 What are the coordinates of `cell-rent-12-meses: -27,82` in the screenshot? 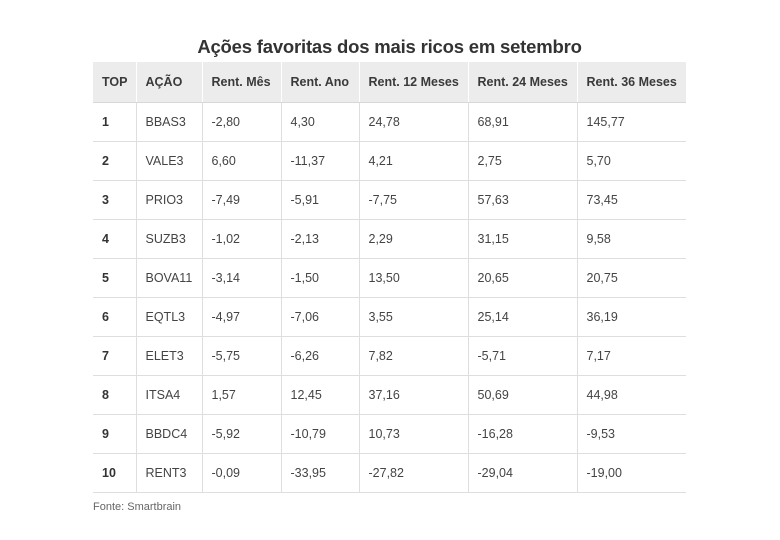 It's located at (414, 473).